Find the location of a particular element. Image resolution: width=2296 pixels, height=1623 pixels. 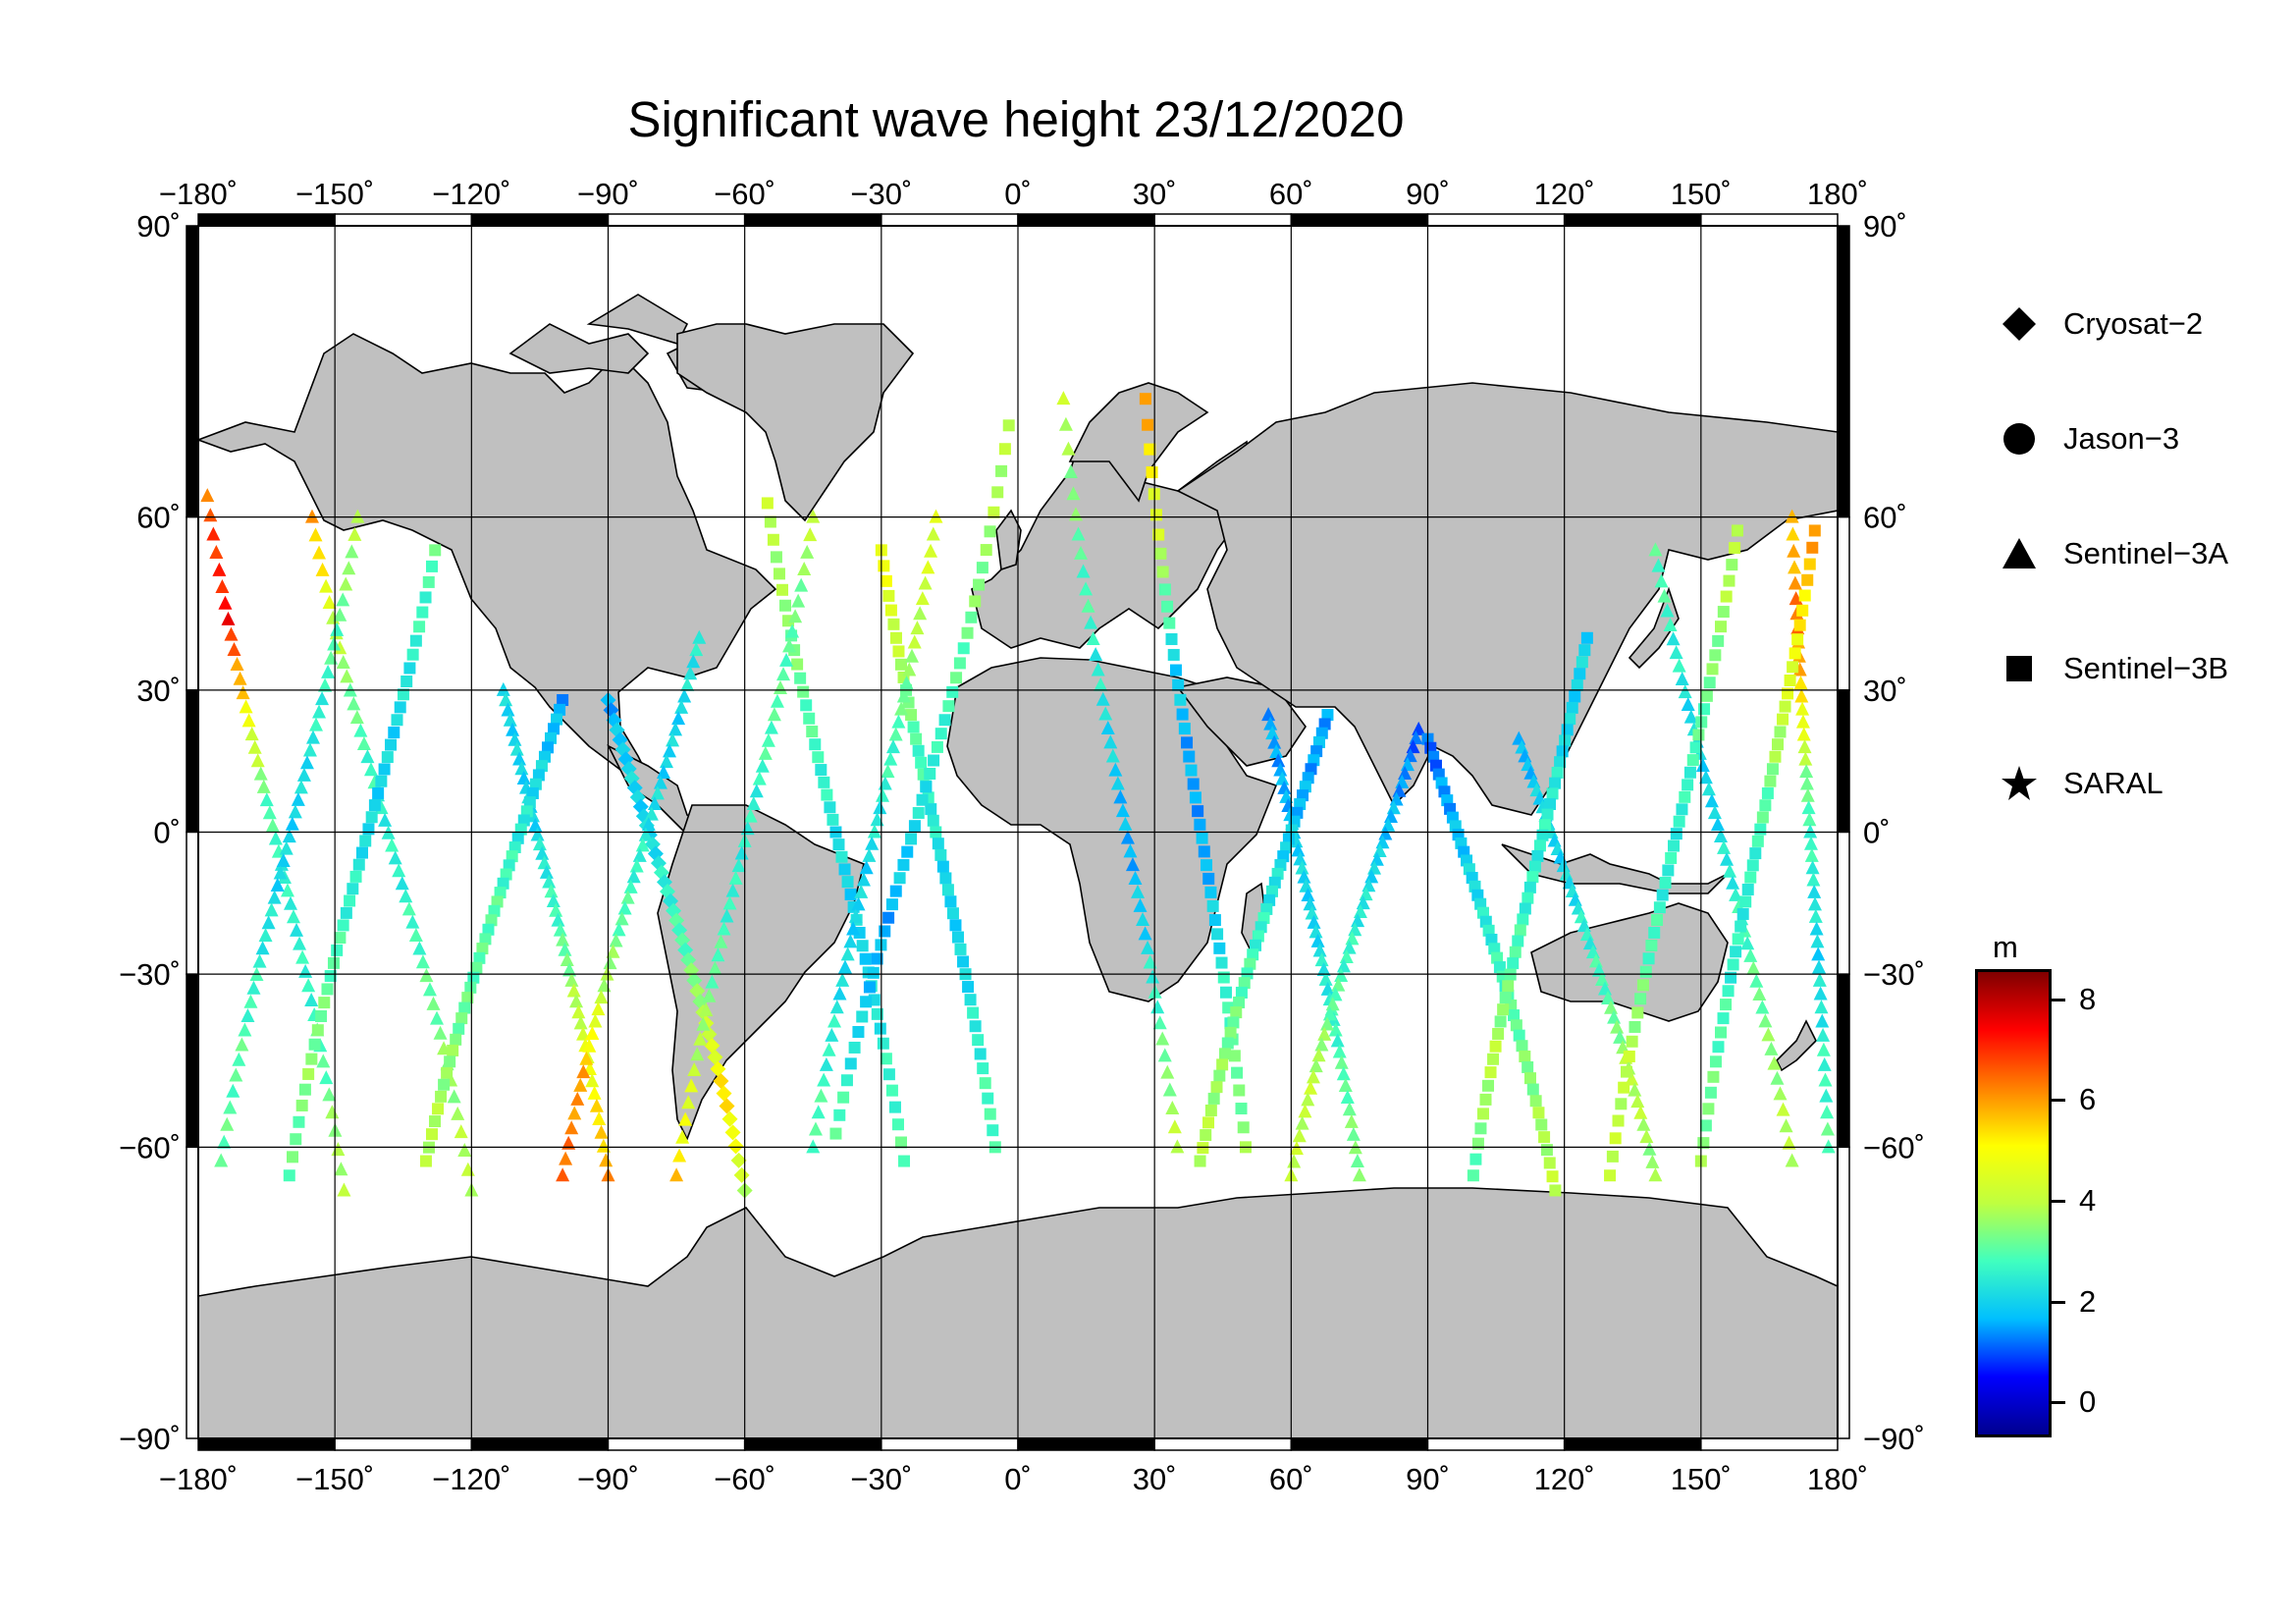

frame-segment-top is located at coordinates (1223, 220).